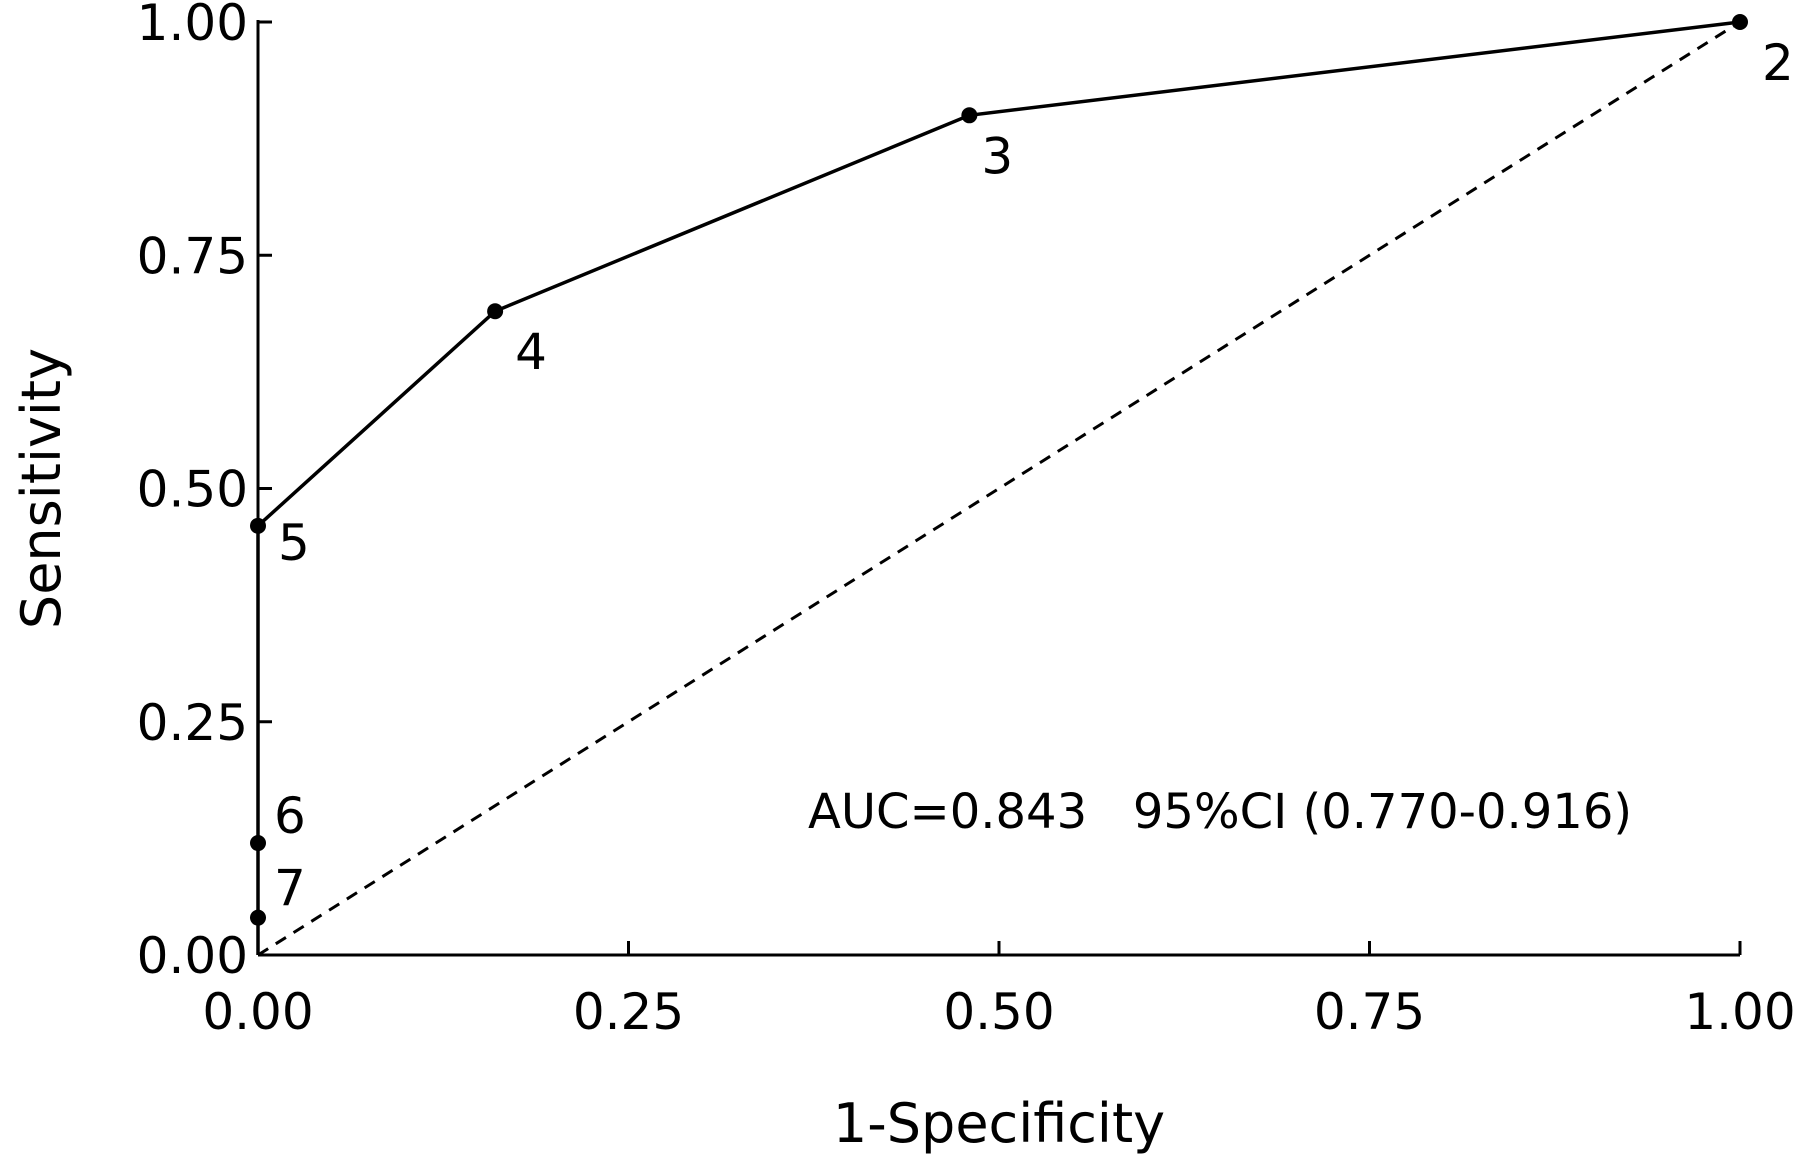  What do you see at coordinates (257, 1012) in the screenshot?
I see `x-tick-label: 0.00` at bounding box center [257, 1012].